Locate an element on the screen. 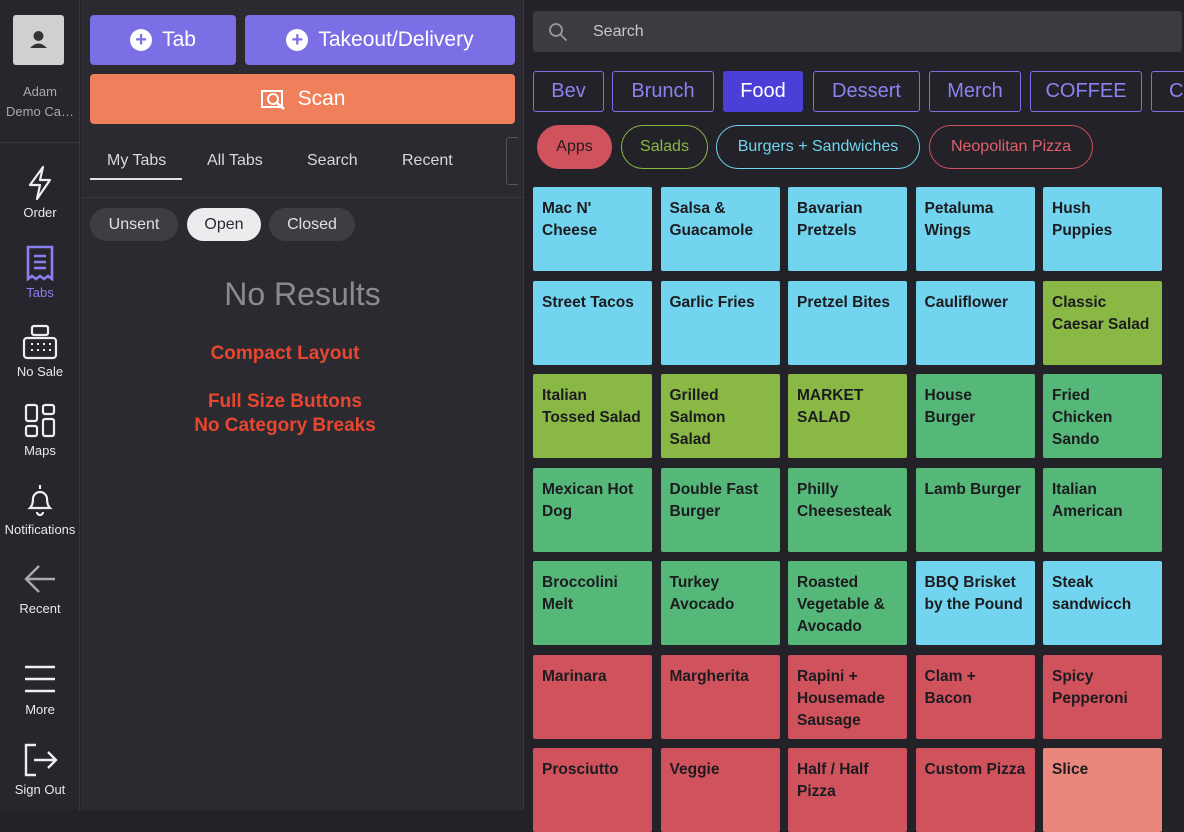  menu-item: Cauliflower is located at coordinates (975, 322).